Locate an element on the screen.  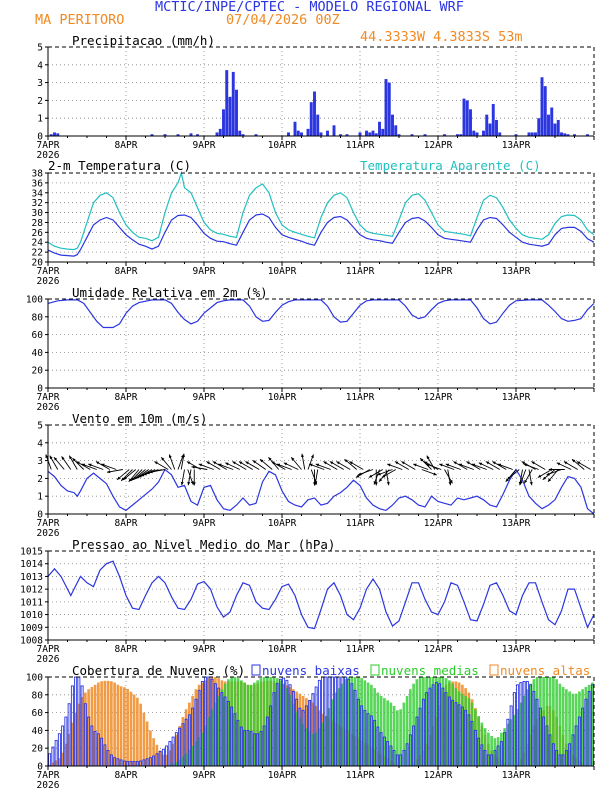
temp-ytick-label: 30 is located at coordinates (38, 213).